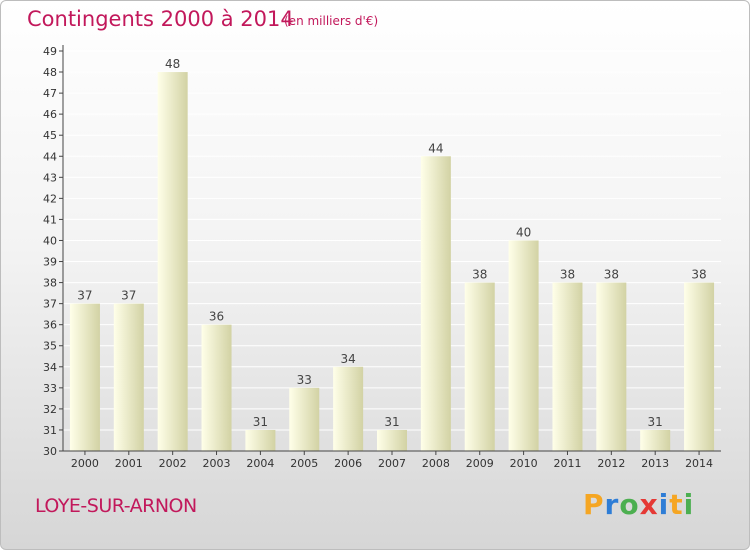 The image size is (750, 550). What do you see at coordinates (50, 240) in the screenshot?
I see `y-tick-label: 40` at bounding box center [50, 240].